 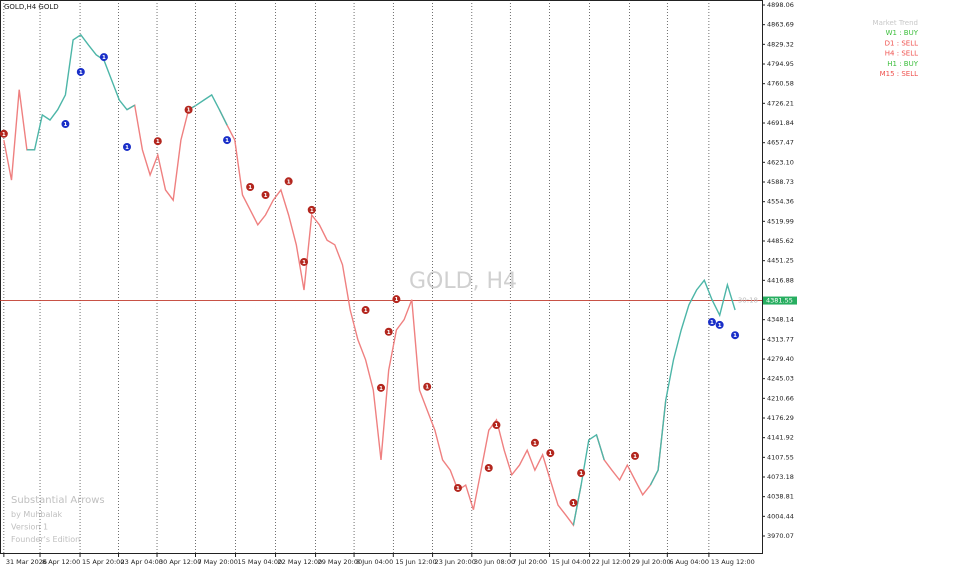 I want to click on watermark: GOLD, H4, so click(x=463, y=281).